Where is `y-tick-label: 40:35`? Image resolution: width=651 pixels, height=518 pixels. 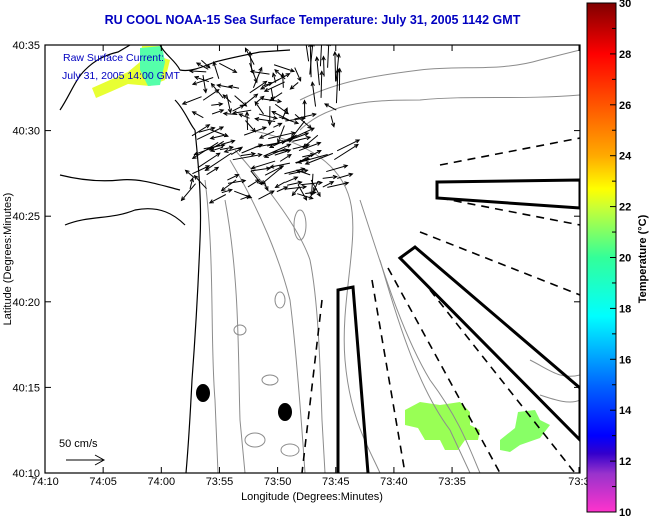
y-tick-label: 40:35 is located at coordinates (26, 46).